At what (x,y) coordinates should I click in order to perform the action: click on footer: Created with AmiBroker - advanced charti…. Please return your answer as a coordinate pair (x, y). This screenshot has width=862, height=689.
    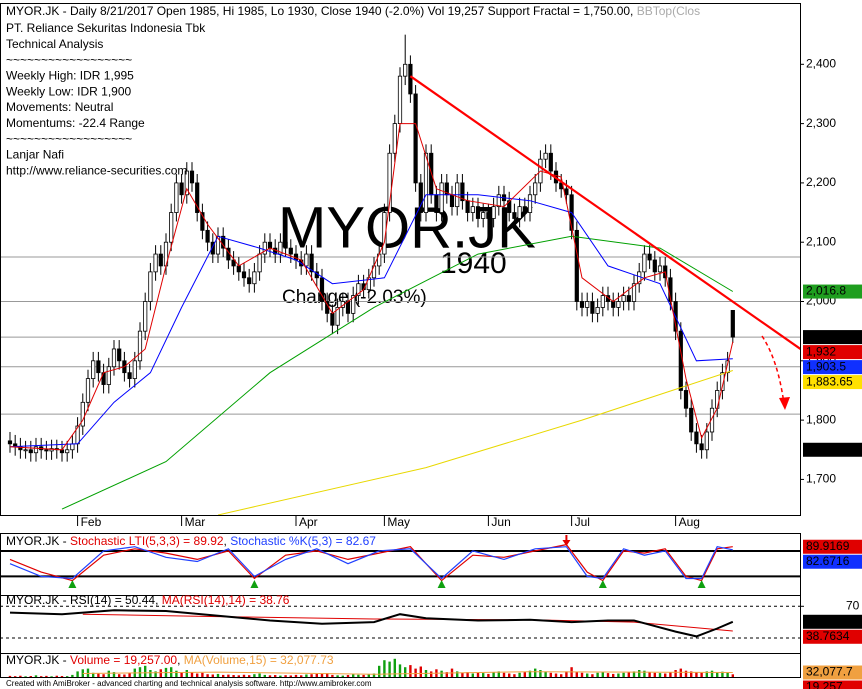
    Looking at the image, I should click on (189, 683).